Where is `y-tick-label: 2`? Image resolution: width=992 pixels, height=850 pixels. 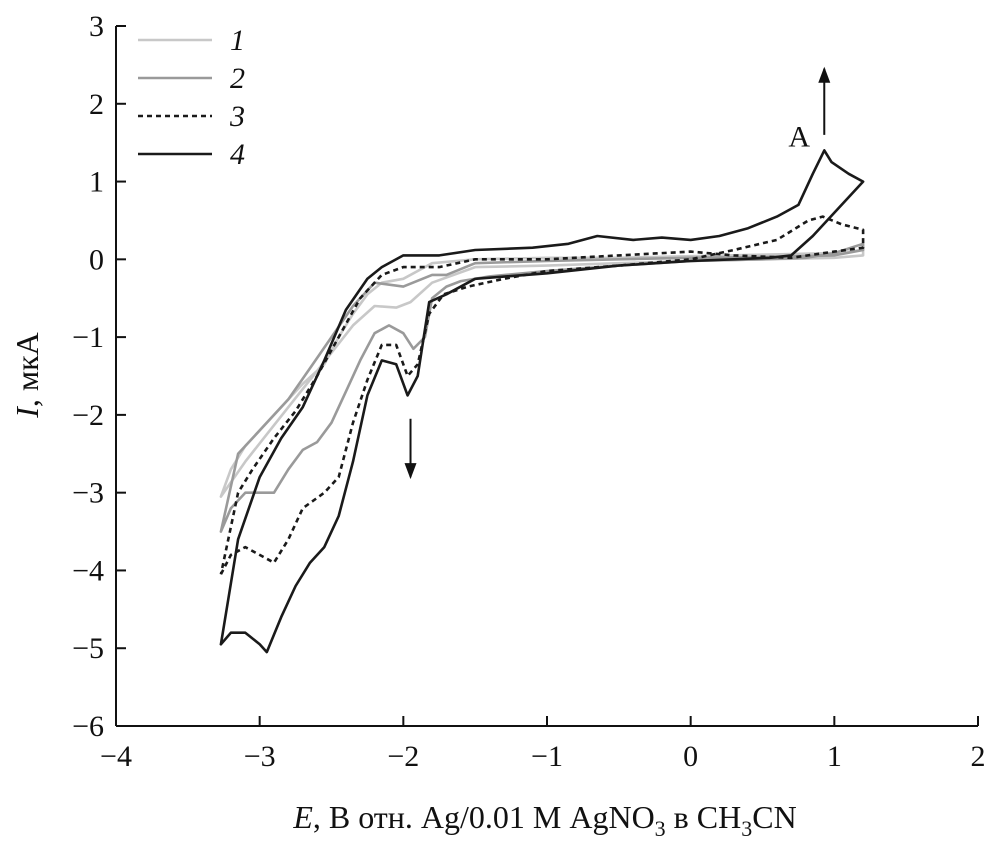 y-tick-label: 2 is located at coordinates (96, 104).